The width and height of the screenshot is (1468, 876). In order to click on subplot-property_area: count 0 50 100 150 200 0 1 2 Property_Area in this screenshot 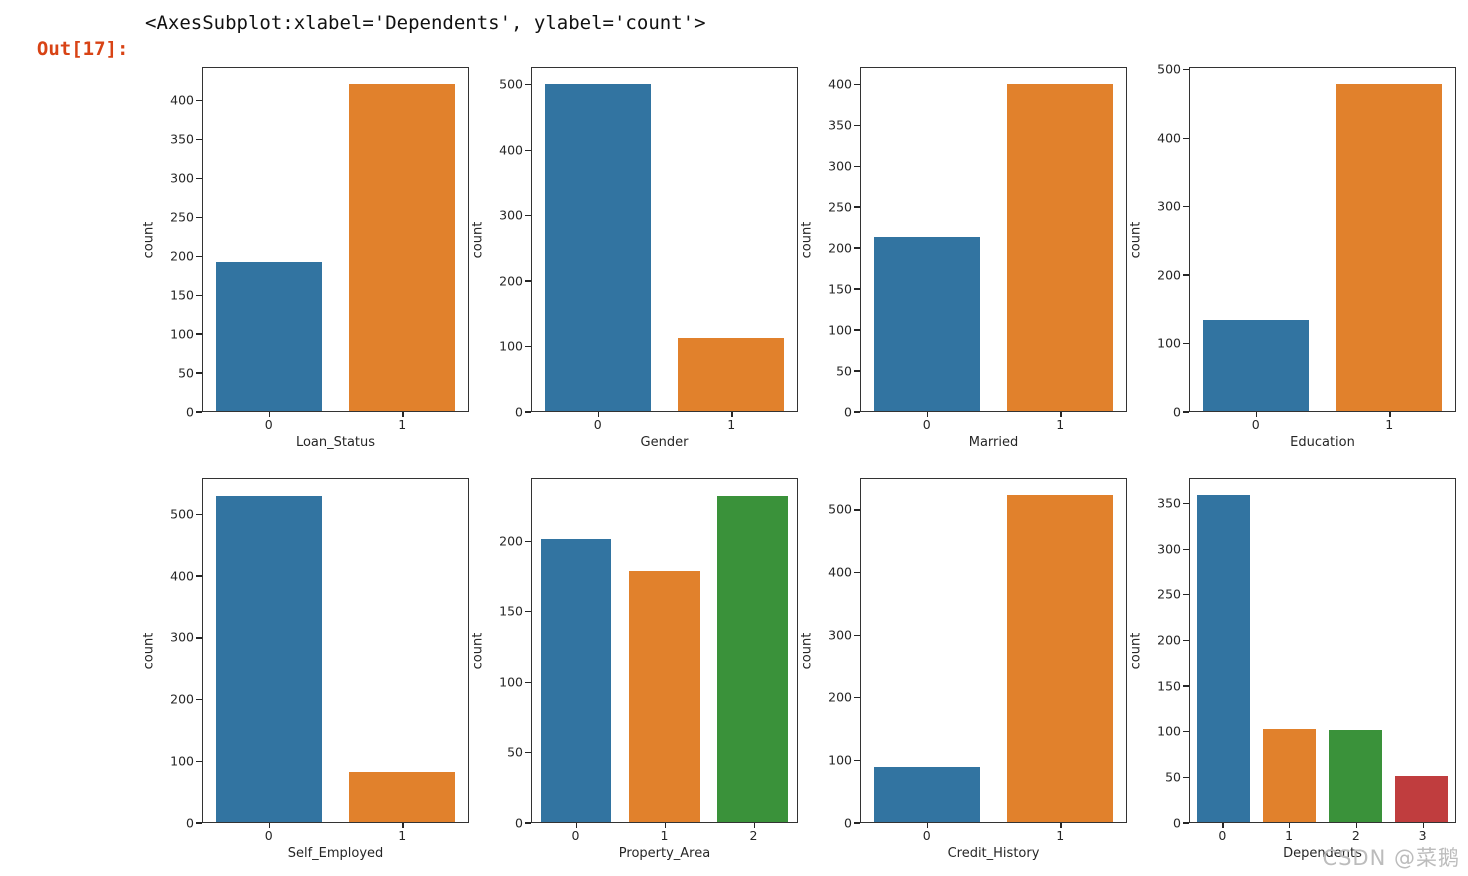, I will do `click(633, 671)`.